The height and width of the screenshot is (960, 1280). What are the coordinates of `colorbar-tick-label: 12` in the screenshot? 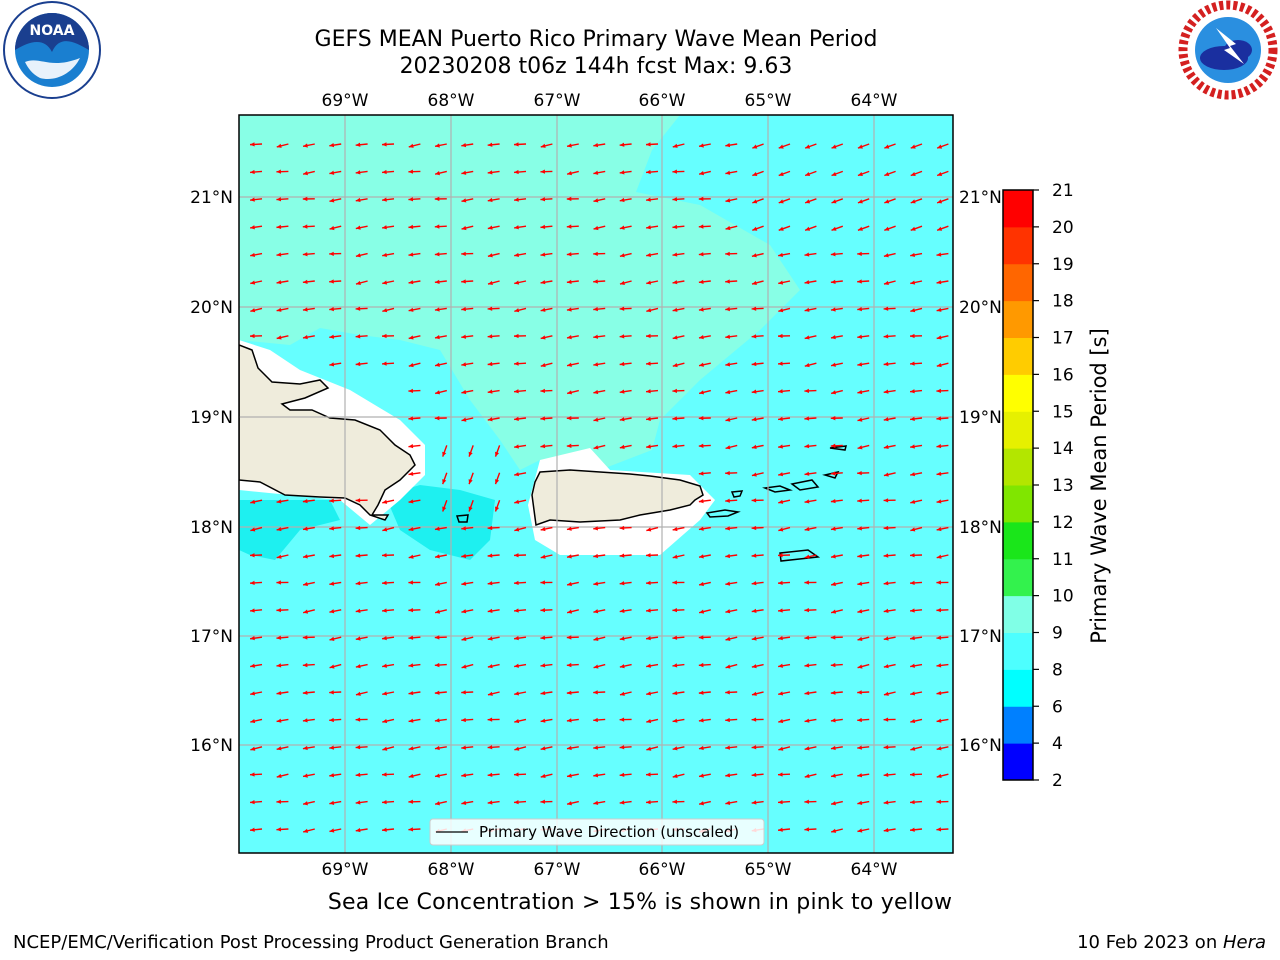 It's located at (1063, 523).